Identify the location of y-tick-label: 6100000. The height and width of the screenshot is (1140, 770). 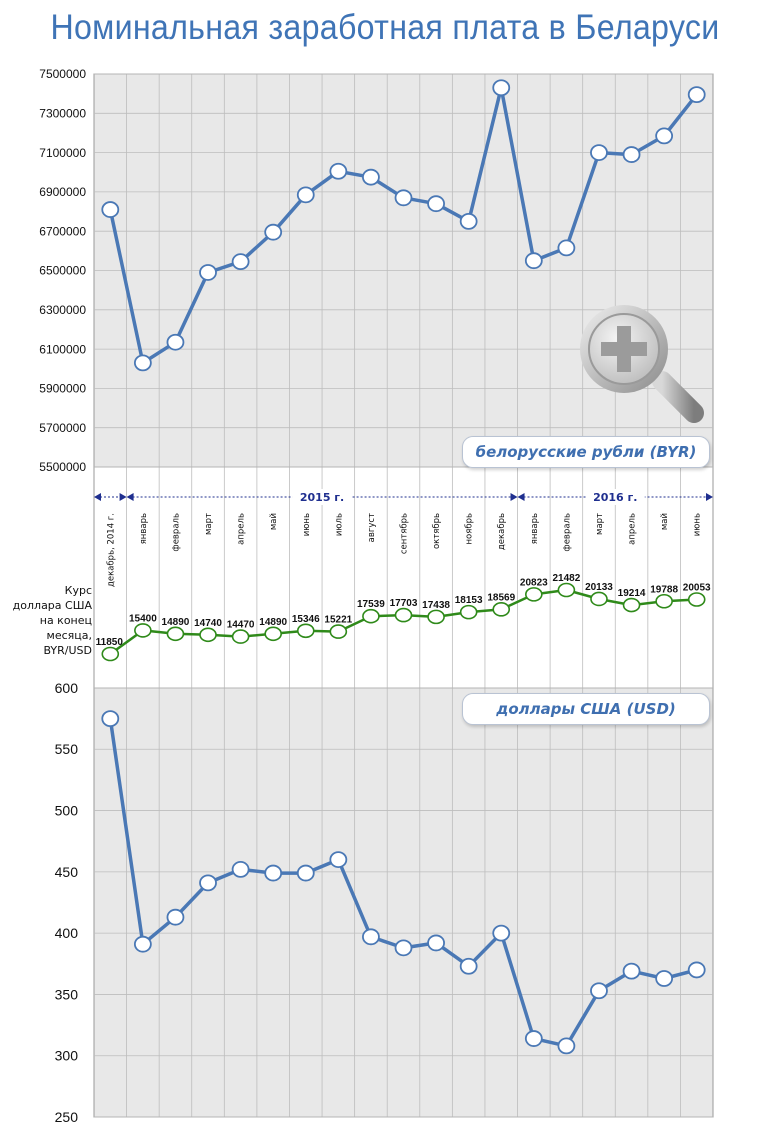
(62, 349).